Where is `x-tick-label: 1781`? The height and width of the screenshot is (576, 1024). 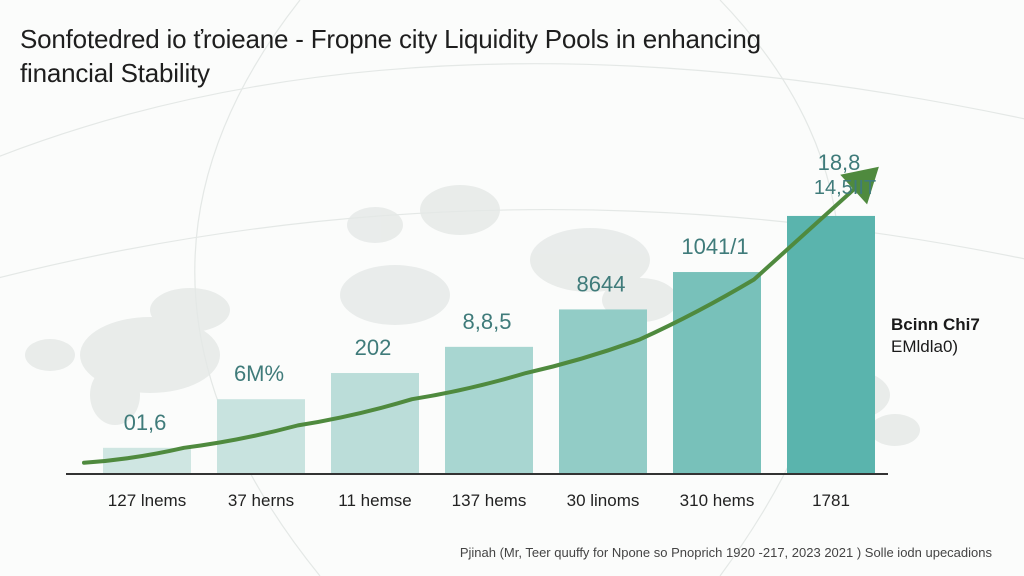 x-tick-label: 1781 is located at coordinates (831, 500).